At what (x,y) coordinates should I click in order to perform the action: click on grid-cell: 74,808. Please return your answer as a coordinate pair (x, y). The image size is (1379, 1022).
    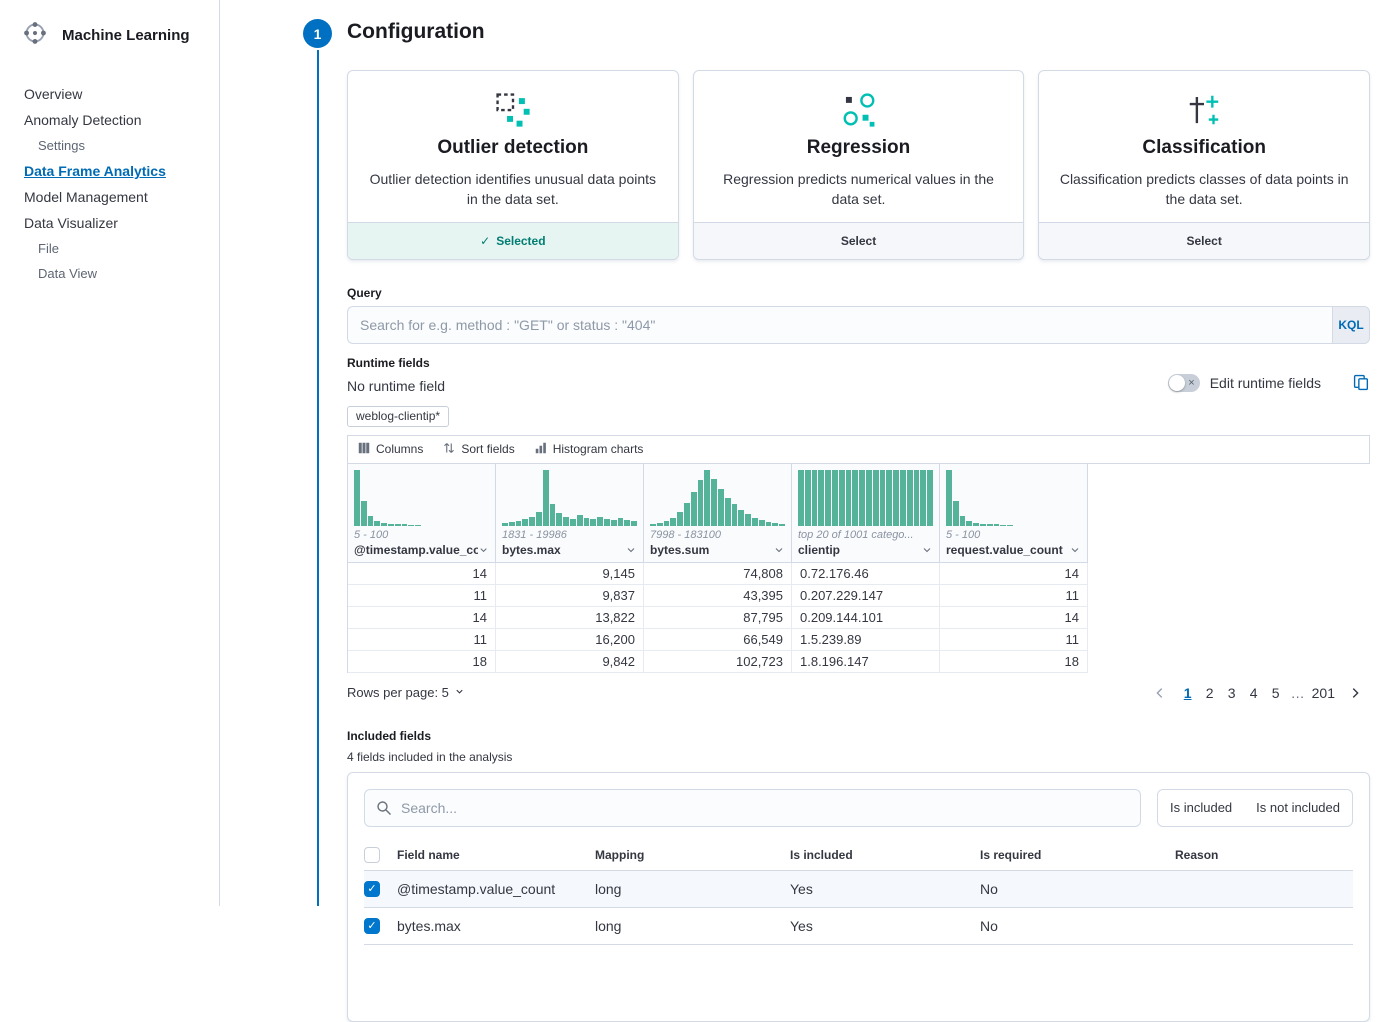
    Looking at the image, I should click on (718, 573).